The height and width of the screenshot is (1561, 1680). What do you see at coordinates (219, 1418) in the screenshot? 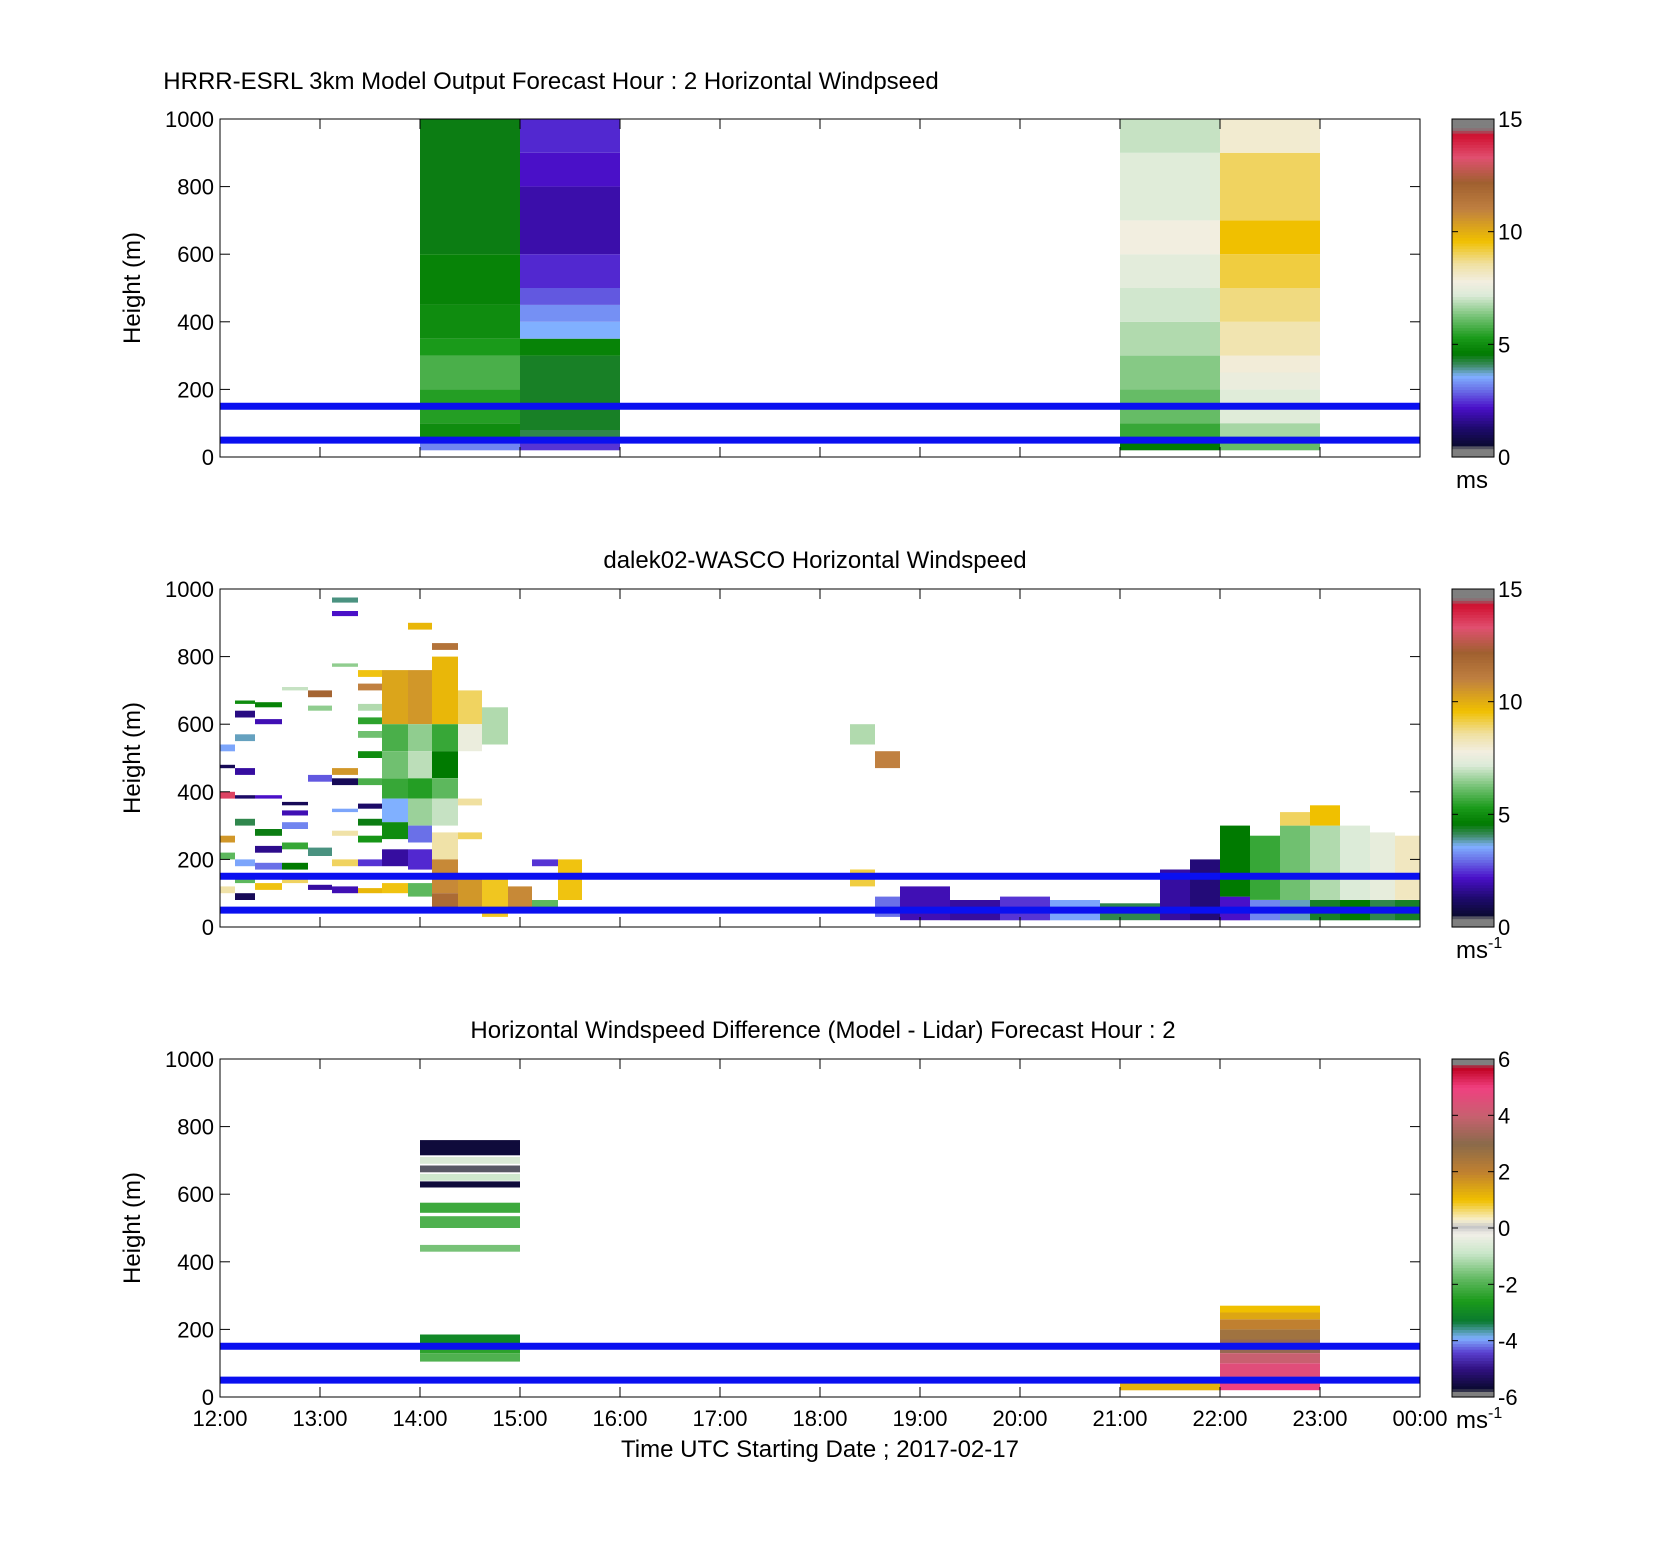
I see `x-tick-label: 12:00` at bounding box center [219, 1418].